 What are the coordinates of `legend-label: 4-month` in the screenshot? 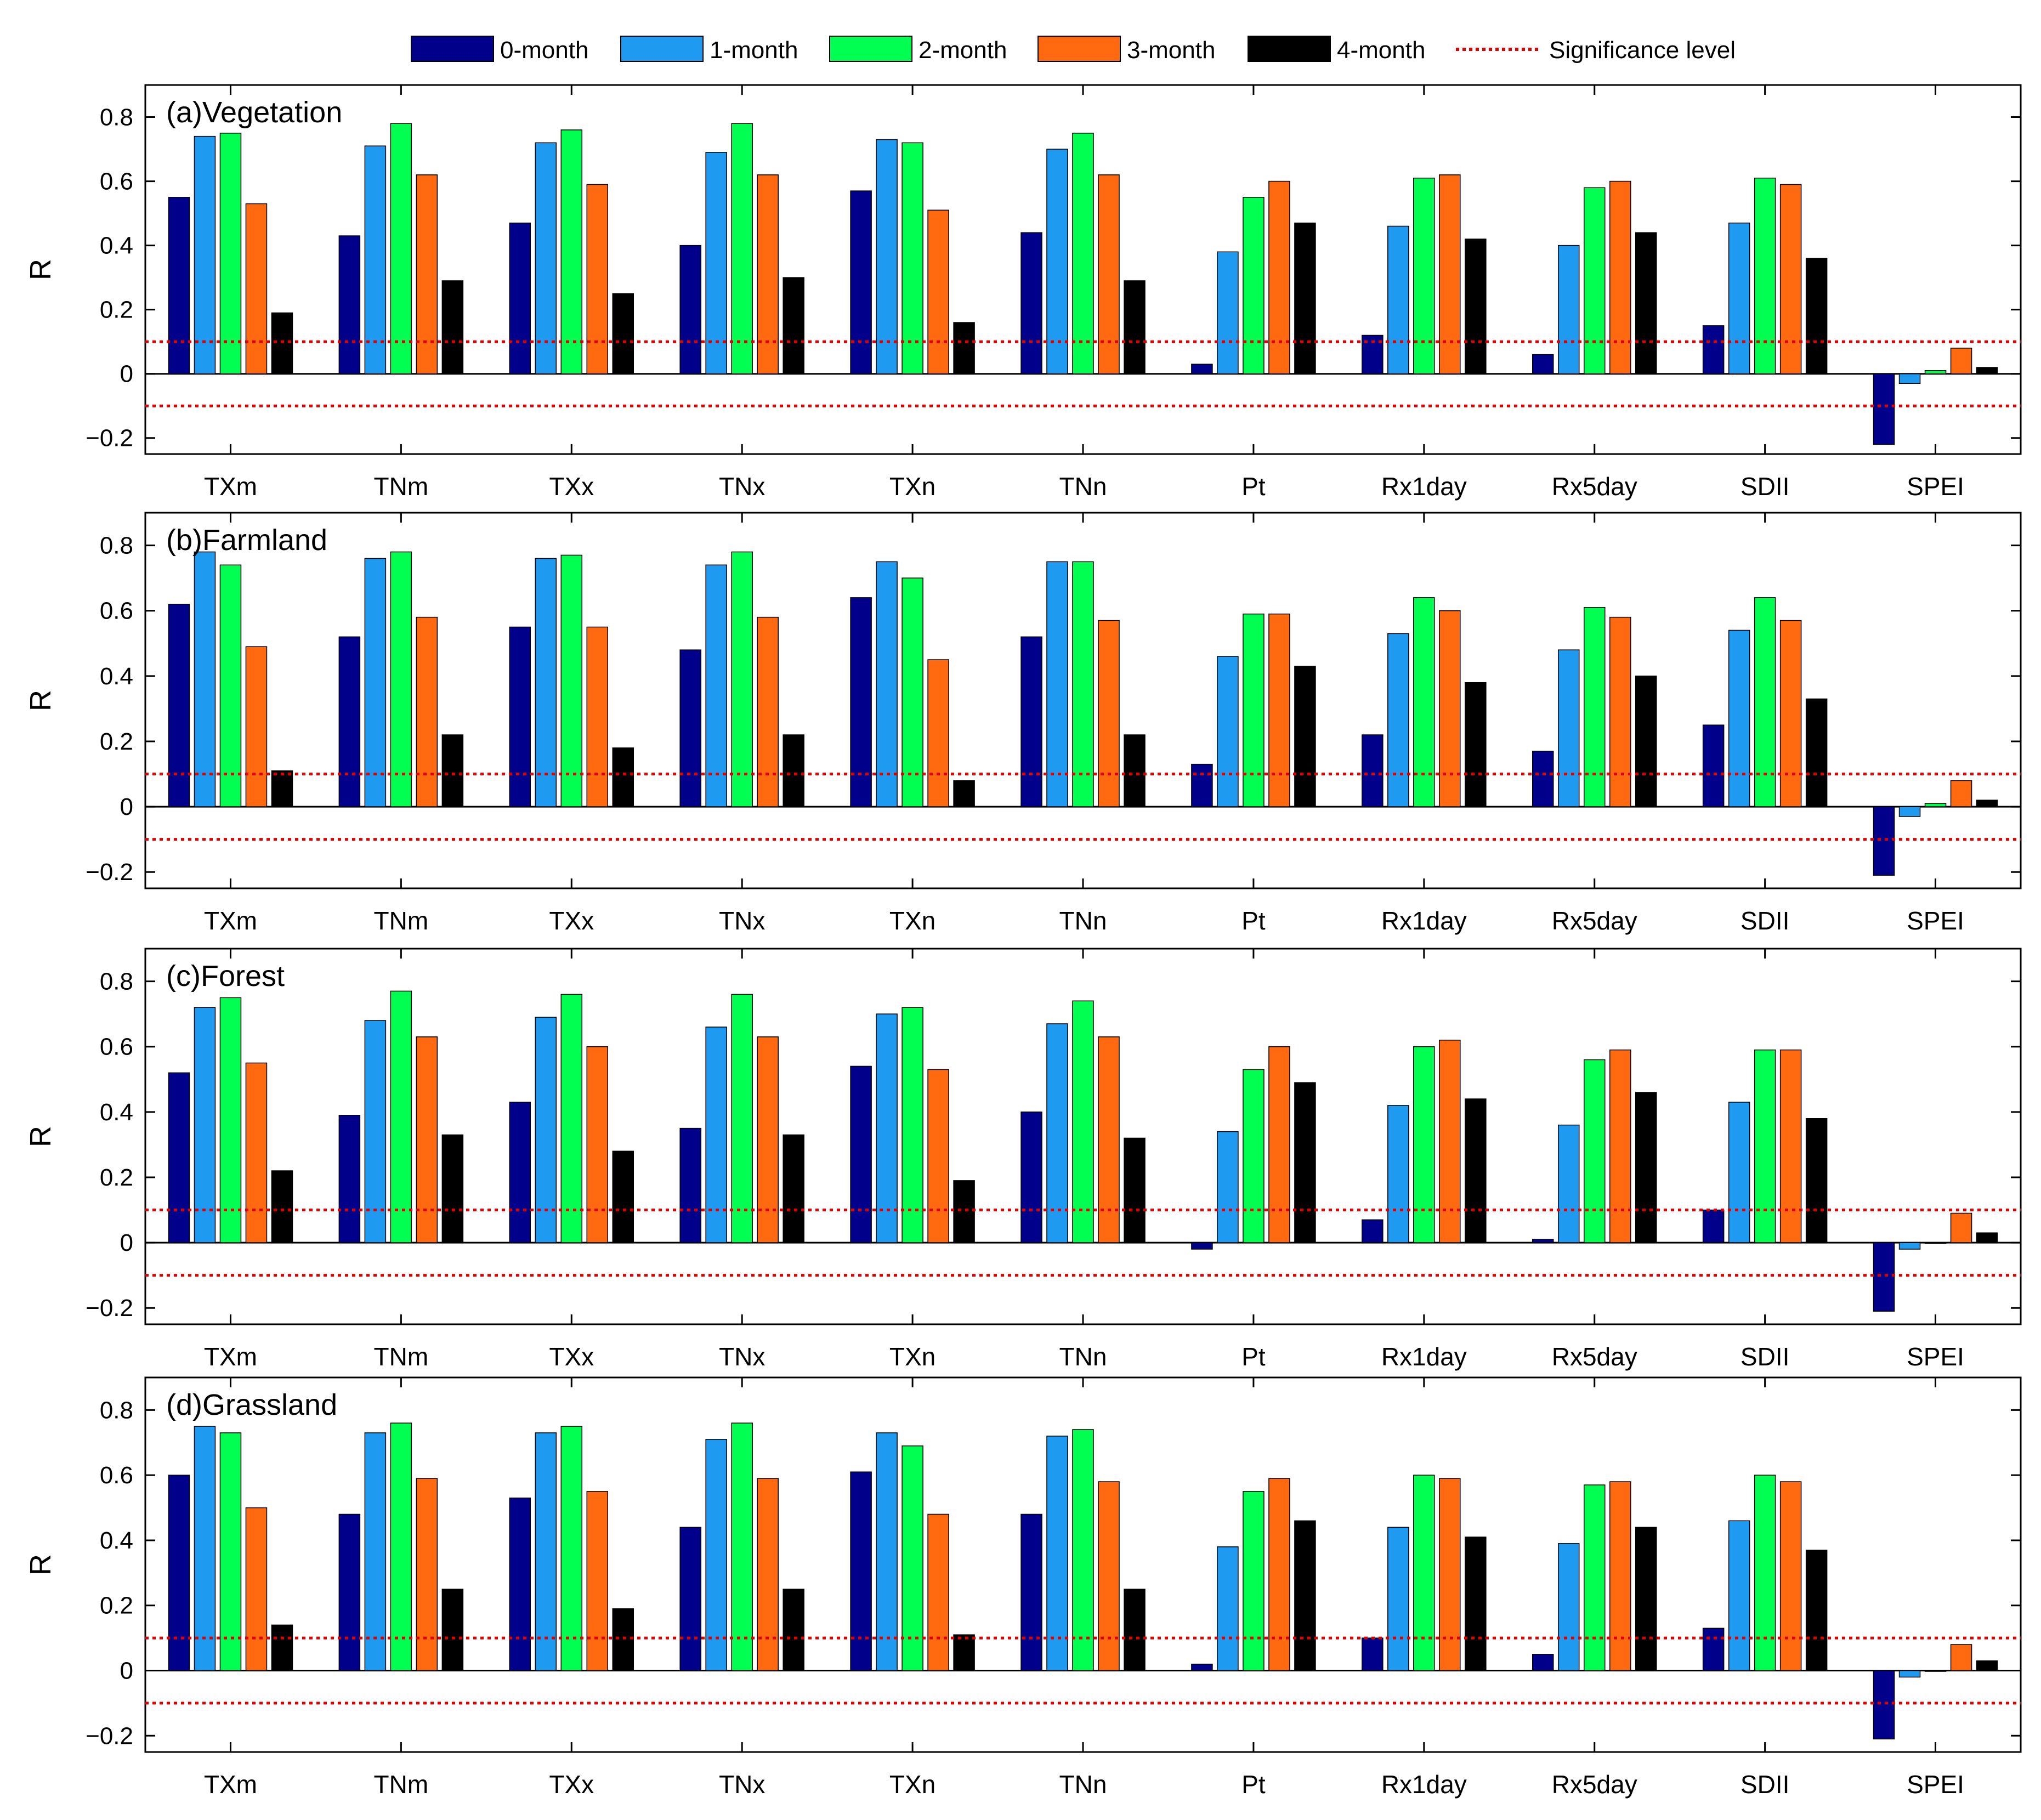 It's located at (1381, 50).